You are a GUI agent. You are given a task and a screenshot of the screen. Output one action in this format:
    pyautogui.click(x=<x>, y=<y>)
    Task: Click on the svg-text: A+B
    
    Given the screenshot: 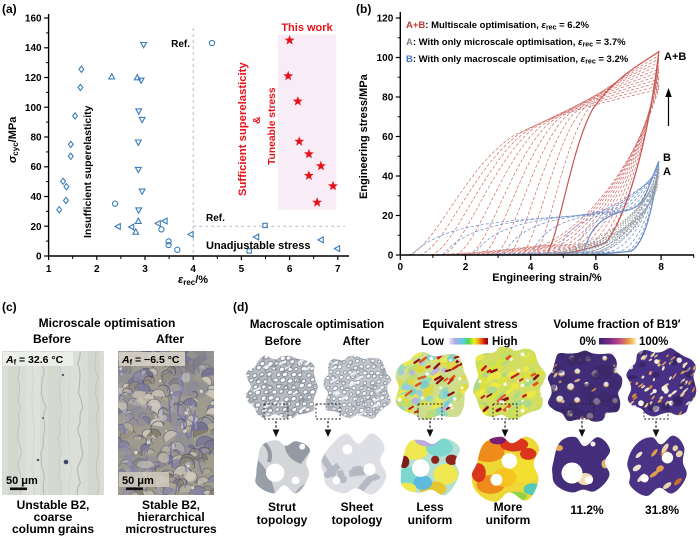 What is the action you would take?
    pyautogui.click(x=675, y=57)
    